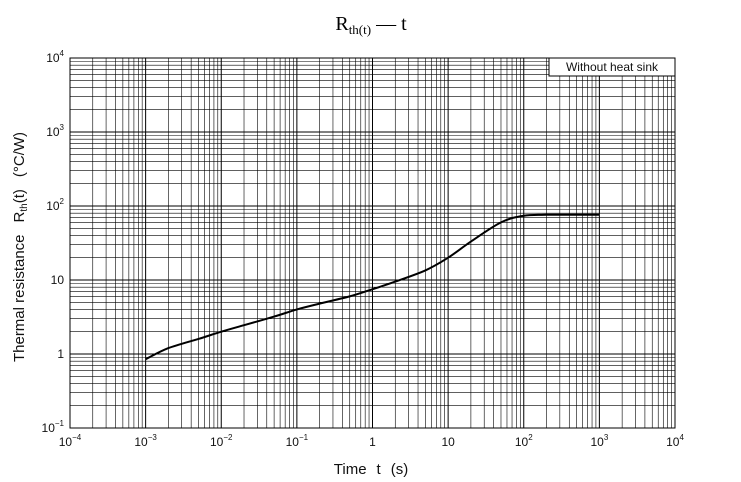 The image size is (741, 482). I want to click on x-tick-label: 10⁻¹, so click(297, 441).